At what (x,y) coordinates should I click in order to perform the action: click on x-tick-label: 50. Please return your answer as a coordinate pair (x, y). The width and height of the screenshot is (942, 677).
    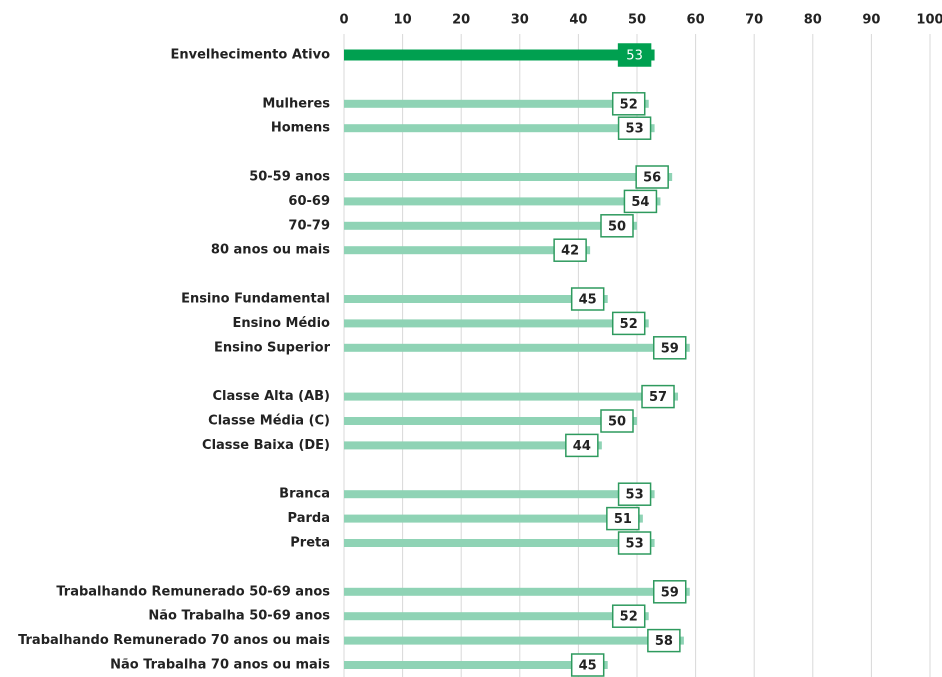
    Looking at the image, I should click on (637, 20).